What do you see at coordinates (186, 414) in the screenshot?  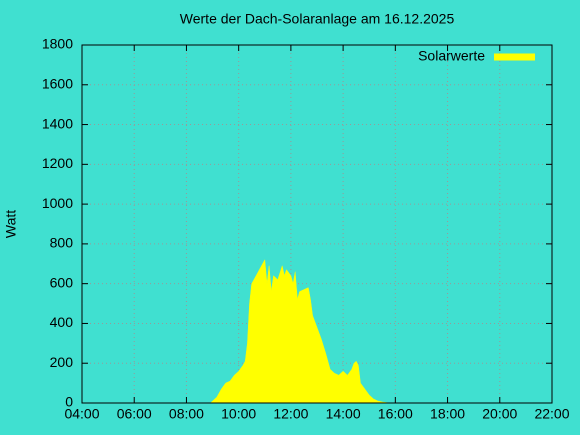 I see `x-tick-label: 08:00` at bounding box center [186, 414].